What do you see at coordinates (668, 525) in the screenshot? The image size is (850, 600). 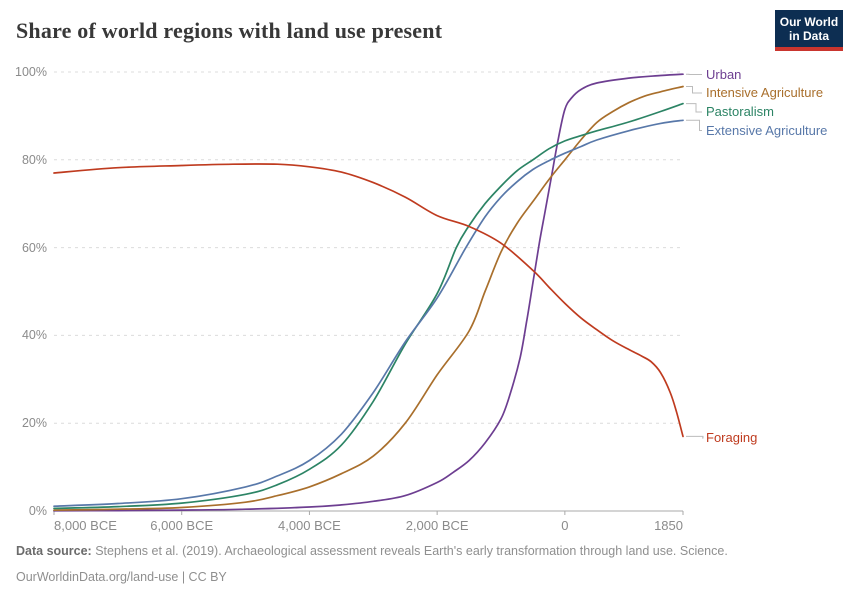 I see `x-axis-tick-label-1850: 1850` at bounding box center [668, 525].